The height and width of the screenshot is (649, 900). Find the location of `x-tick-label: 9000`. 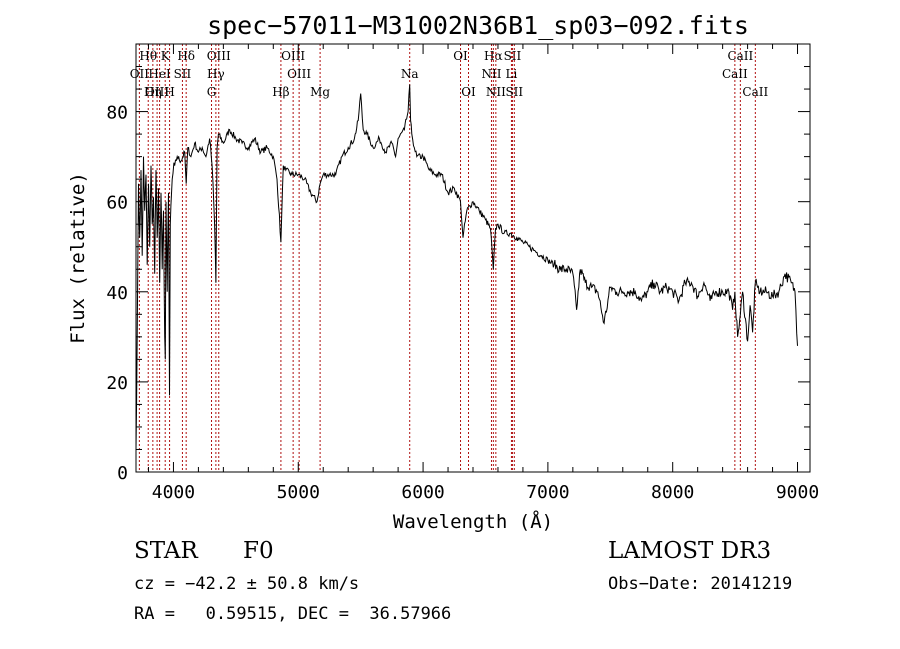

x-tick-label: 9000 is located at coordinates (797, 492).